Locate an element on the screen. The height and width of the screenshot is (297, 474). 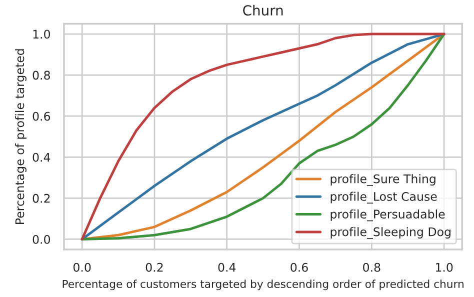
y-tick-label: 0.2 is located at coordinates (41, 198).